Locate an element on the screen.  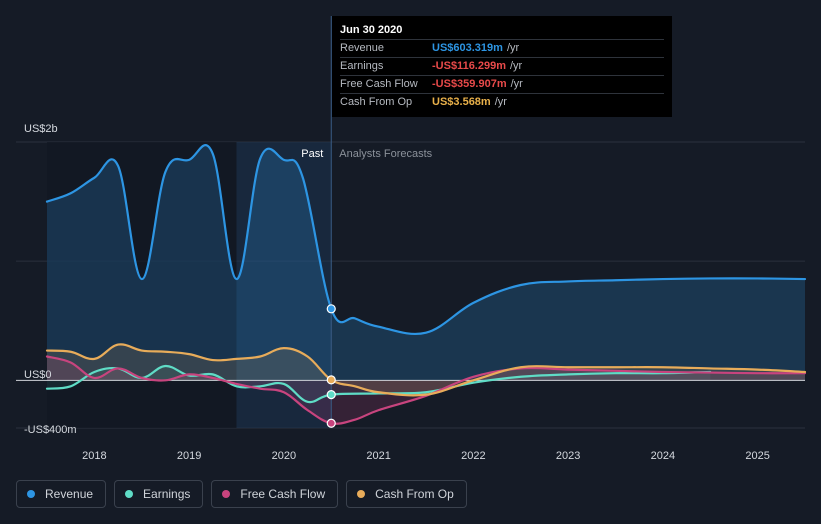
y-tick-label: -US$400m is located at coordinates (50, 430).